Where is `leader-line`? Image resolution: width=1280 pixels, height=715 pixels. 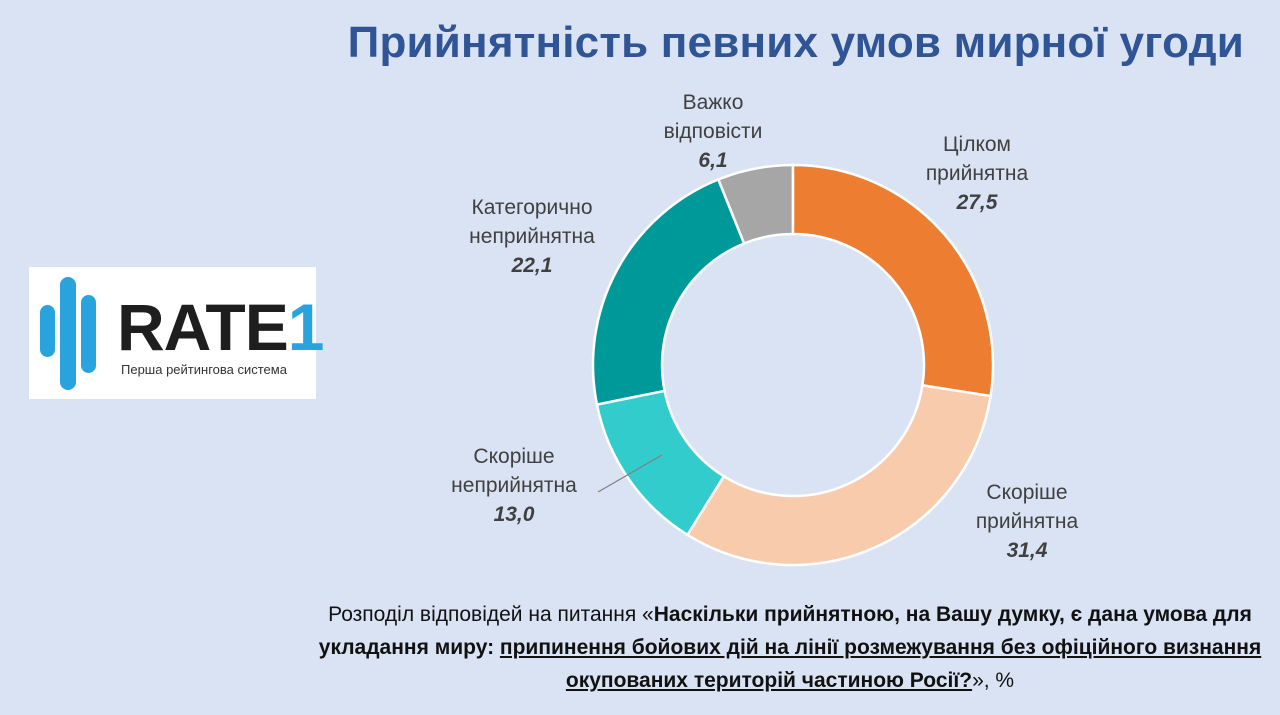
leader-line is located at coordinates (630, 473).